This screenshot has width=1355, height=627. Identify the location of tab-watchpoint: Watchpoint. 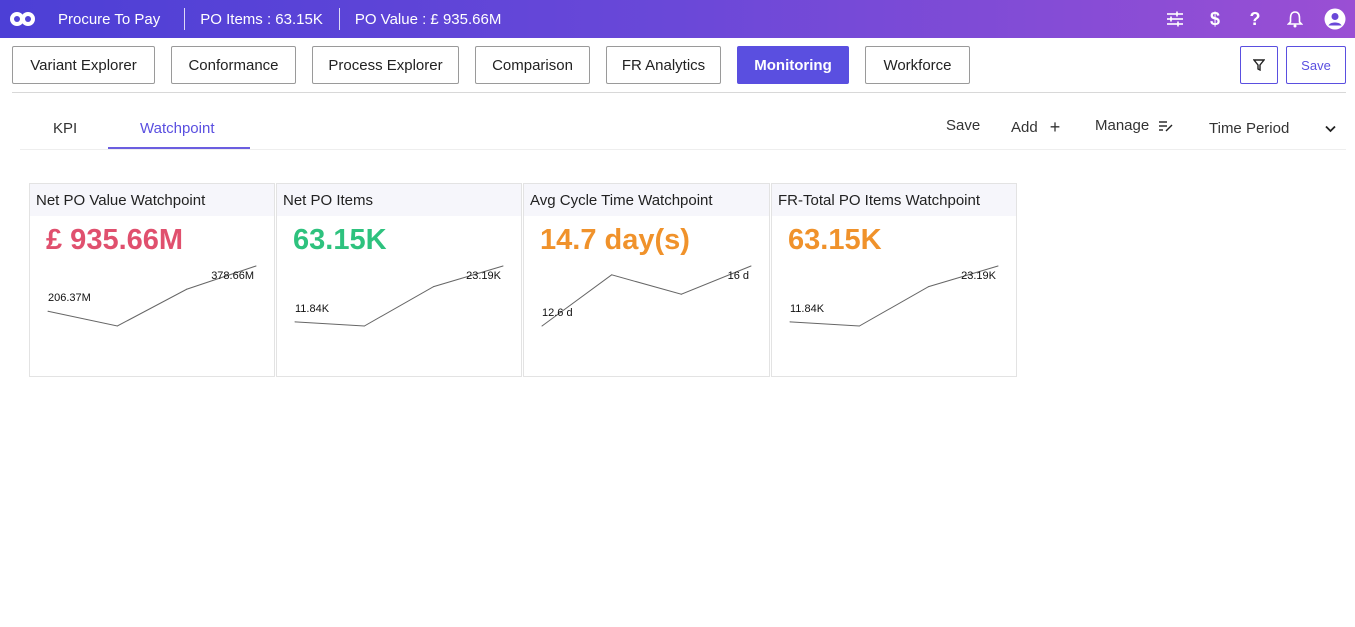
(177, 128).